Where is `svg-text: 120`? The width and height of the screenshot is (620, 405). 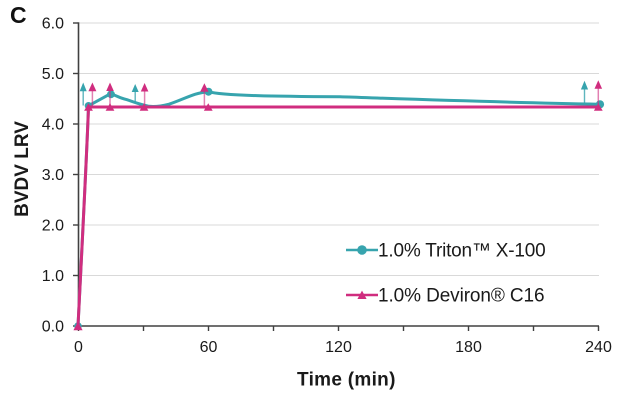
svg-text: 120 is located at coordinates (338, 347).